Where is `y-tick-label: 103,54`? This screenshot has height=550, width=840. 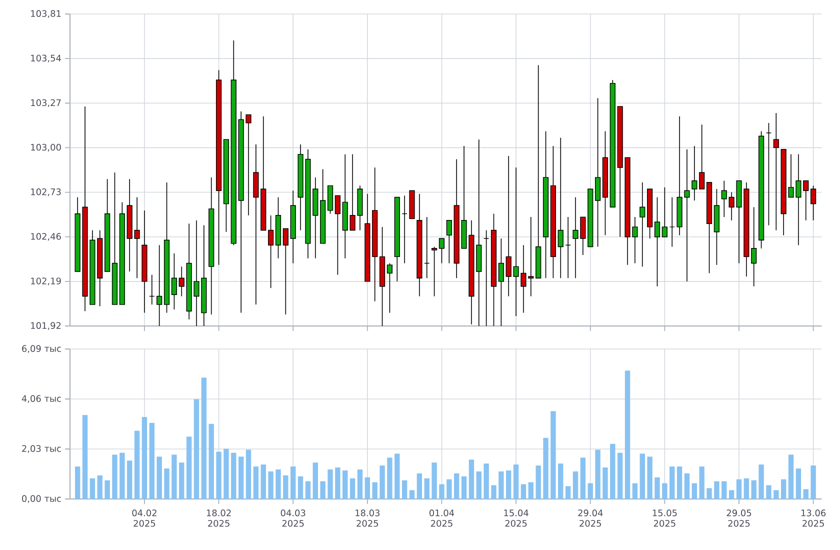 y-tick-label: 103,54 is located at coordinates (46, 58).